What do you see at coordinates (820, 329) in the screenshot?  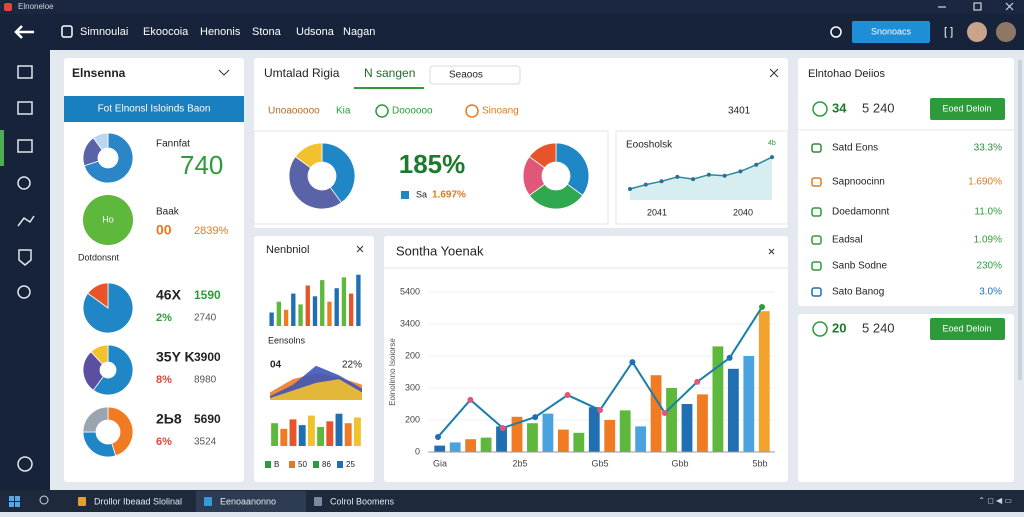 I see `summary-icon` at bounding box center [820, 329].